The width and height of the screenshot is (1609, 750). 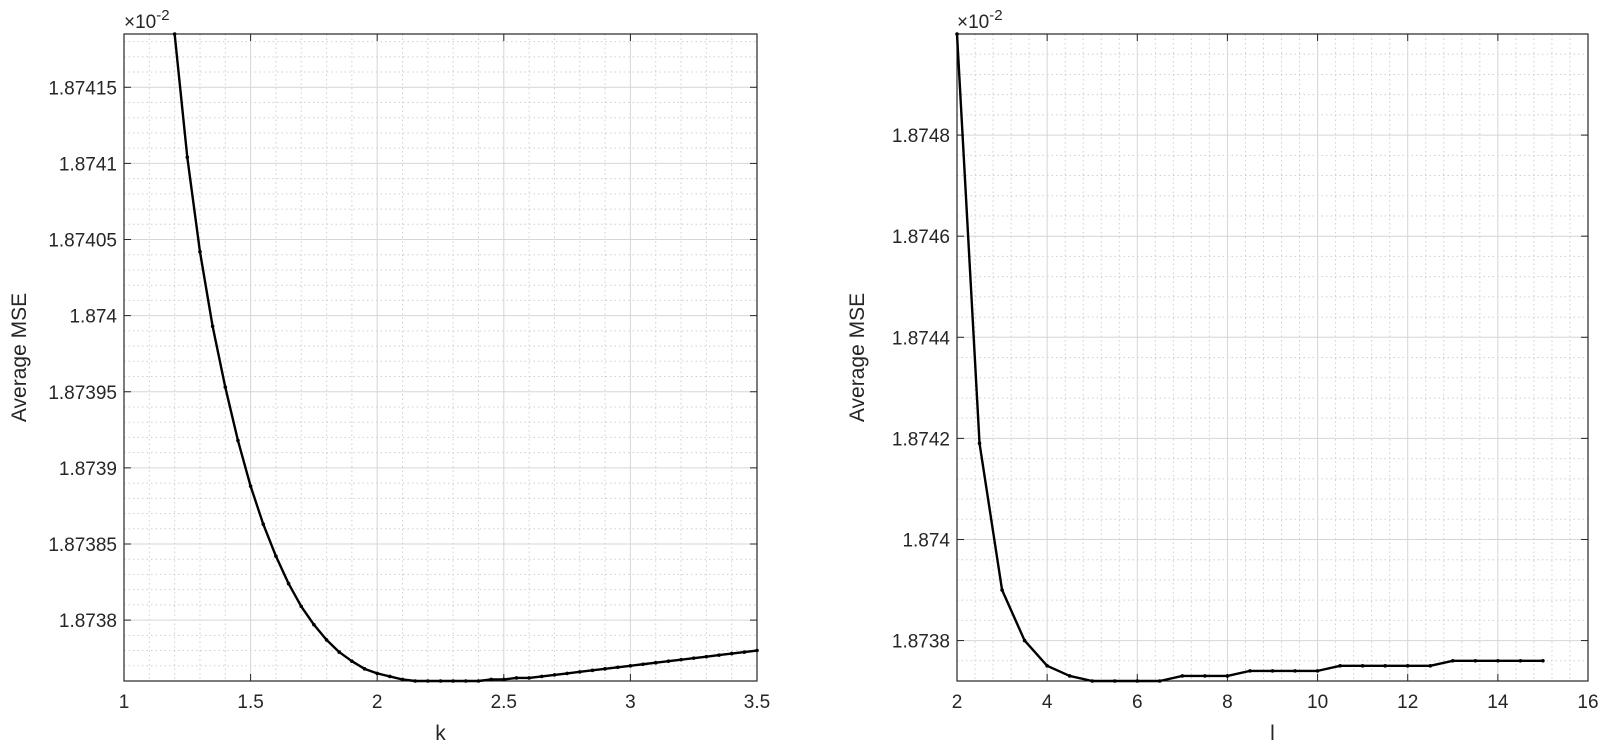 What do you see at coordinates (921, 136) in the screenshot?
I see `right-y-tick-label: 1.8748` at bounding box center [921, 136].